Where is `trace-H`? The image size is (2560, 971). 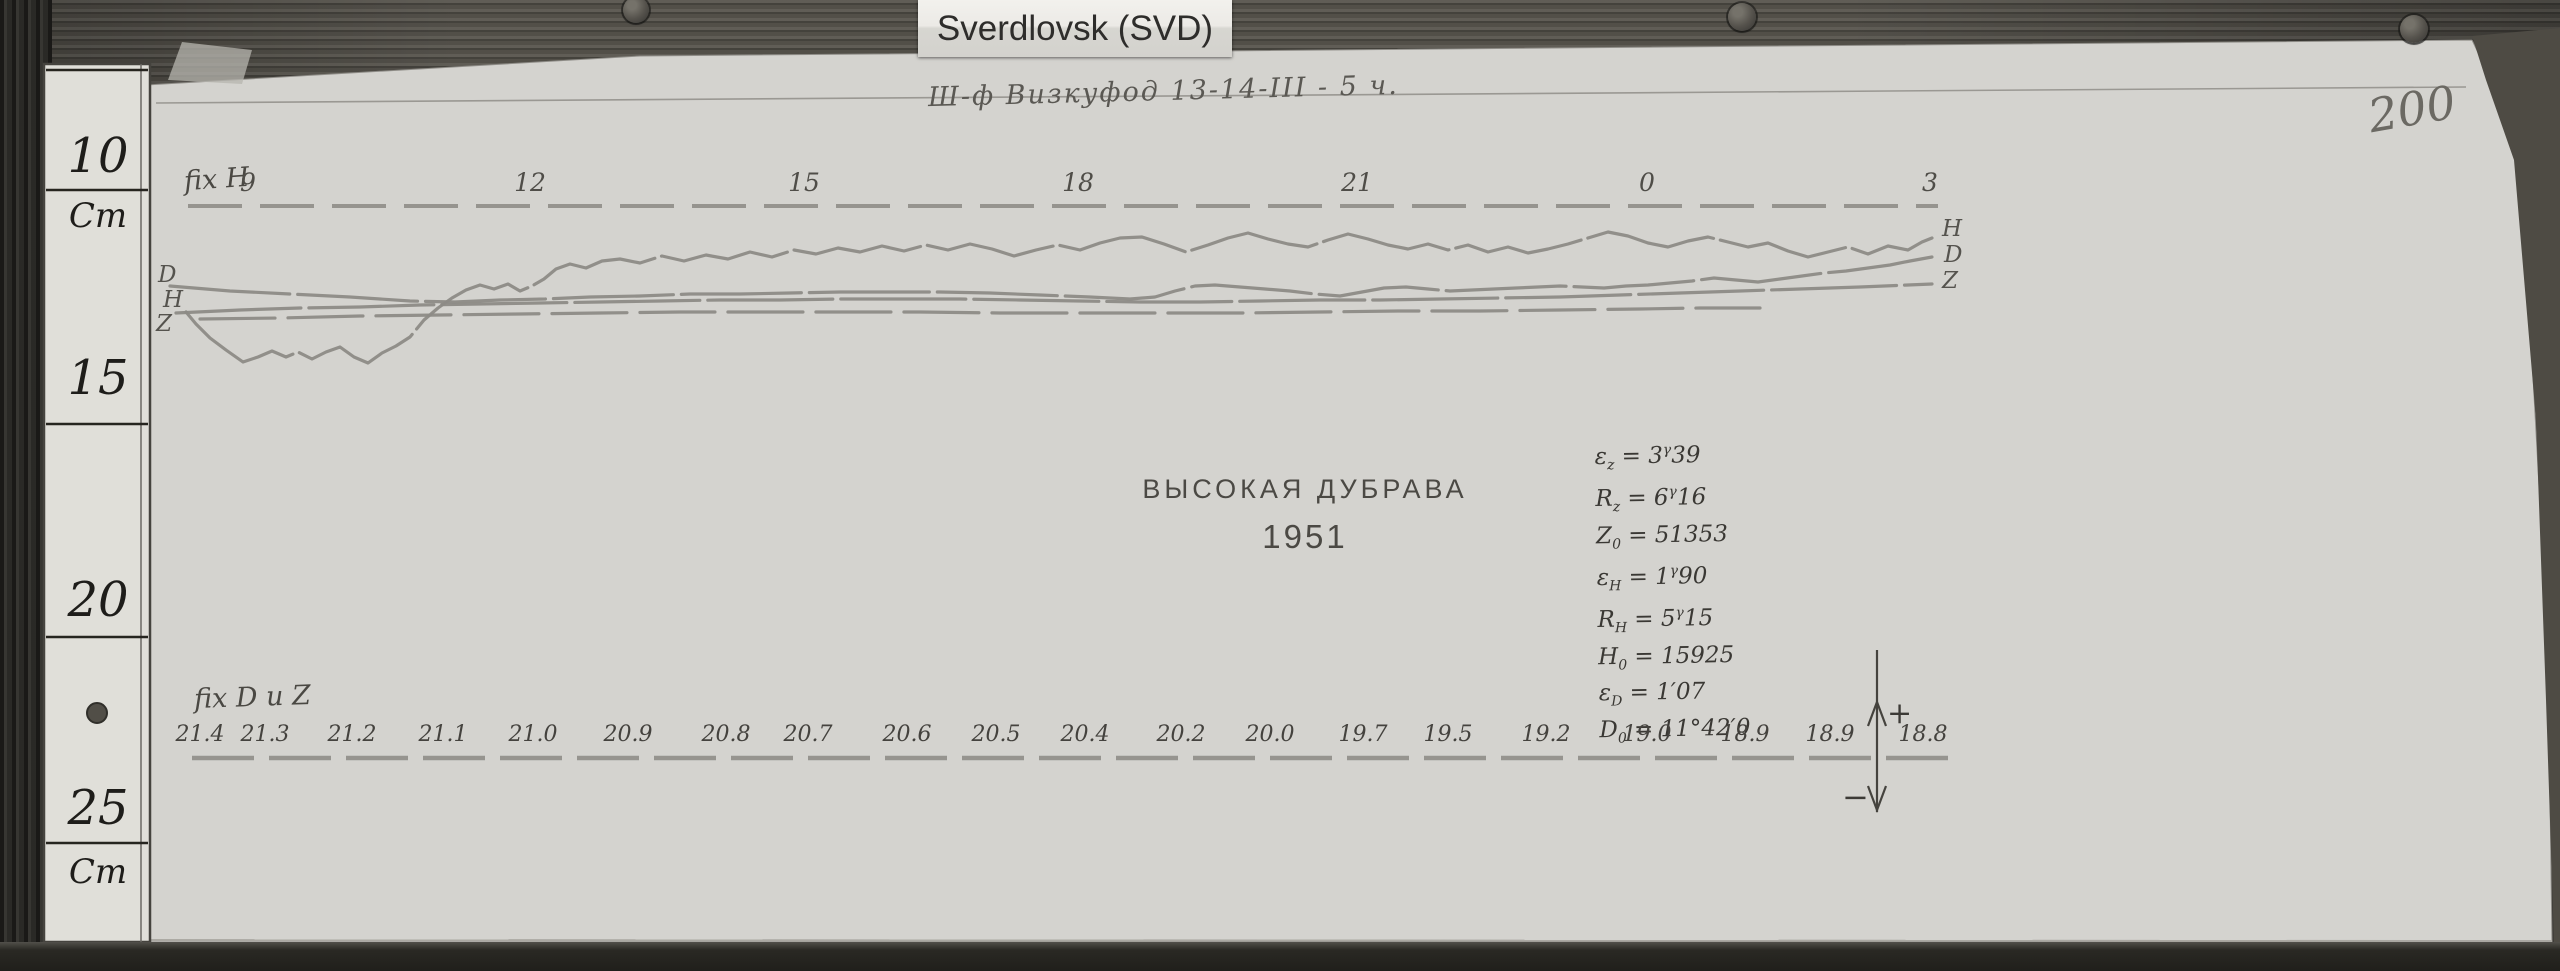 trace-H is located at coordinates (1059, 297).